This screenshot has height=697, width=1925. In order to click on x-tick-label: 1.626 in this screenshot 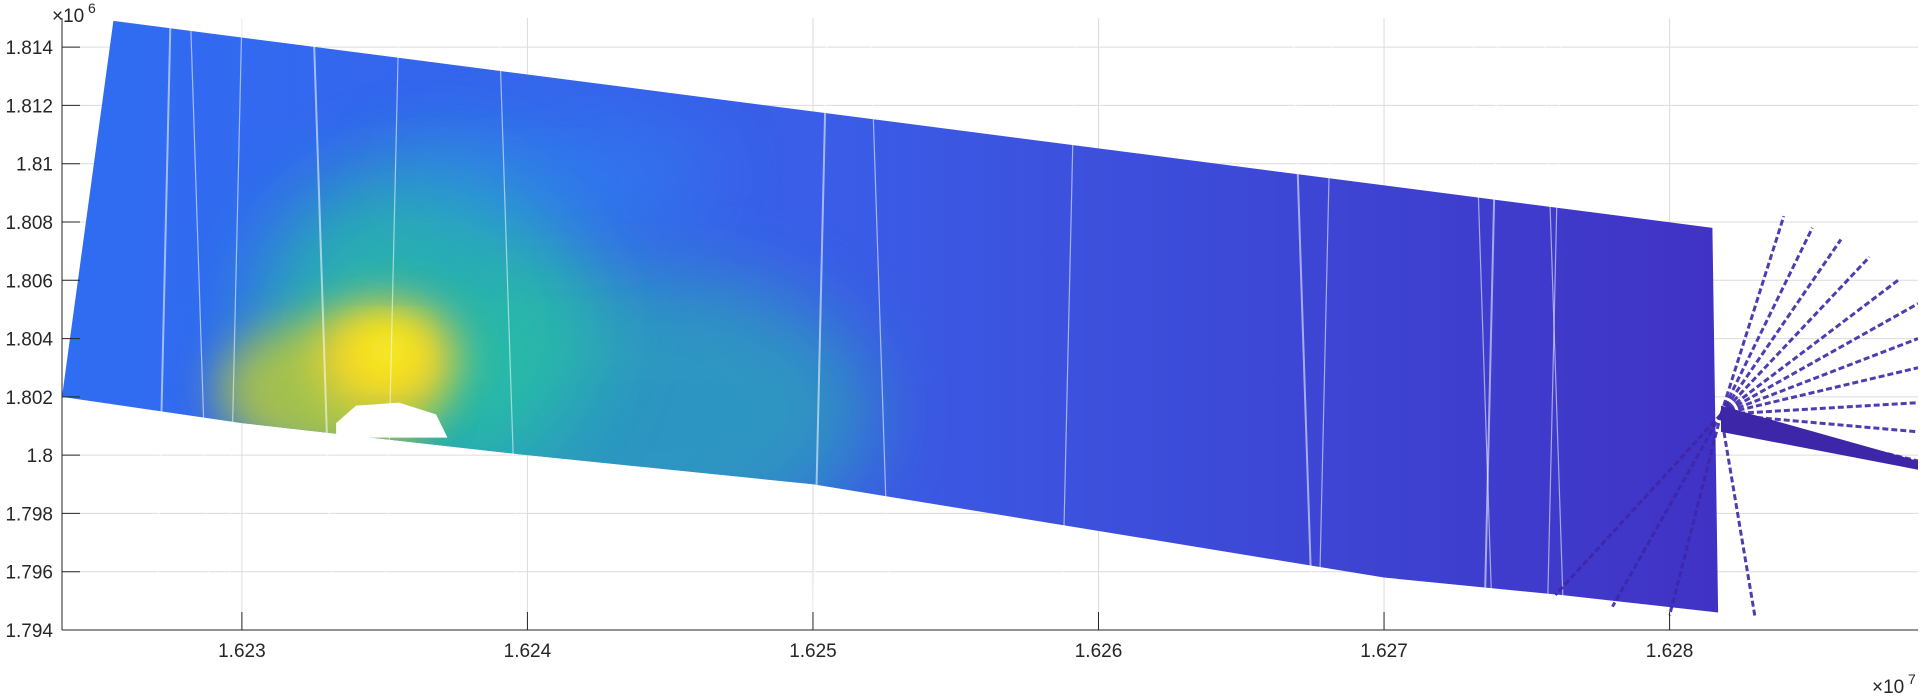, I will do `click(1099, 651)`.